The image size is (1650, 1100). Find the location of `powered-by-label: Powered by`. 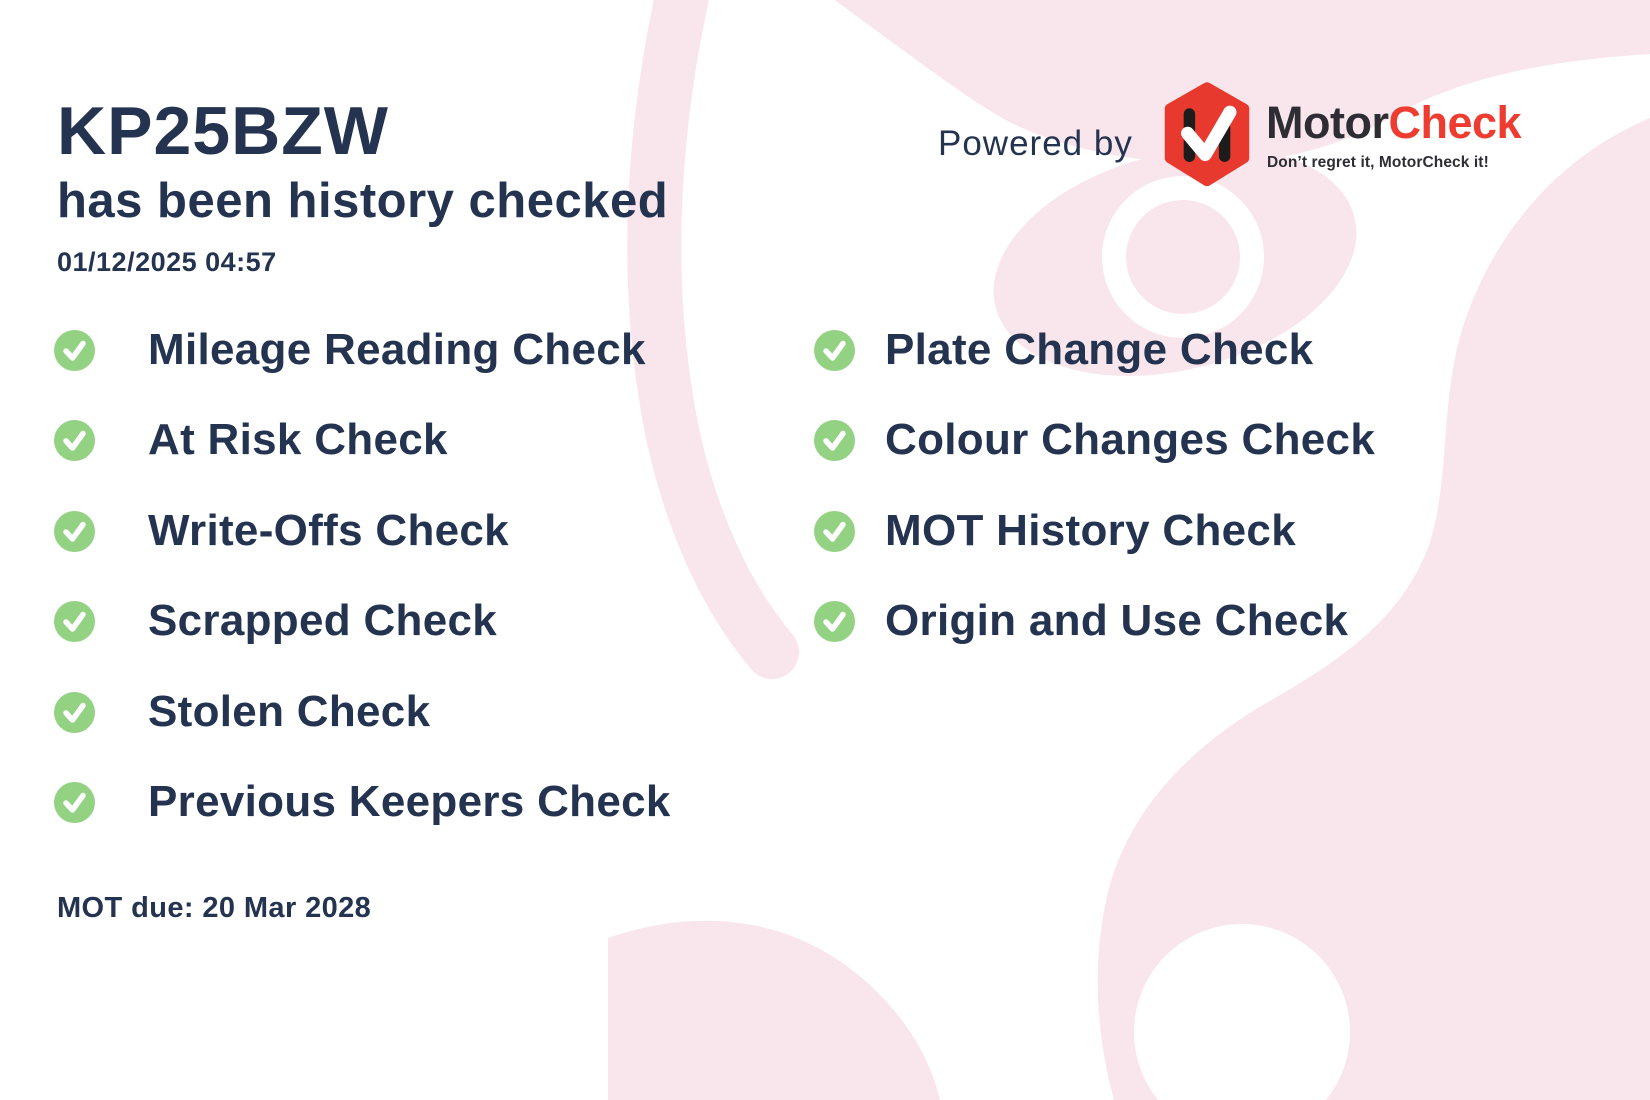

powered-by-label: Powered by is located at coordinates (1035, 143).